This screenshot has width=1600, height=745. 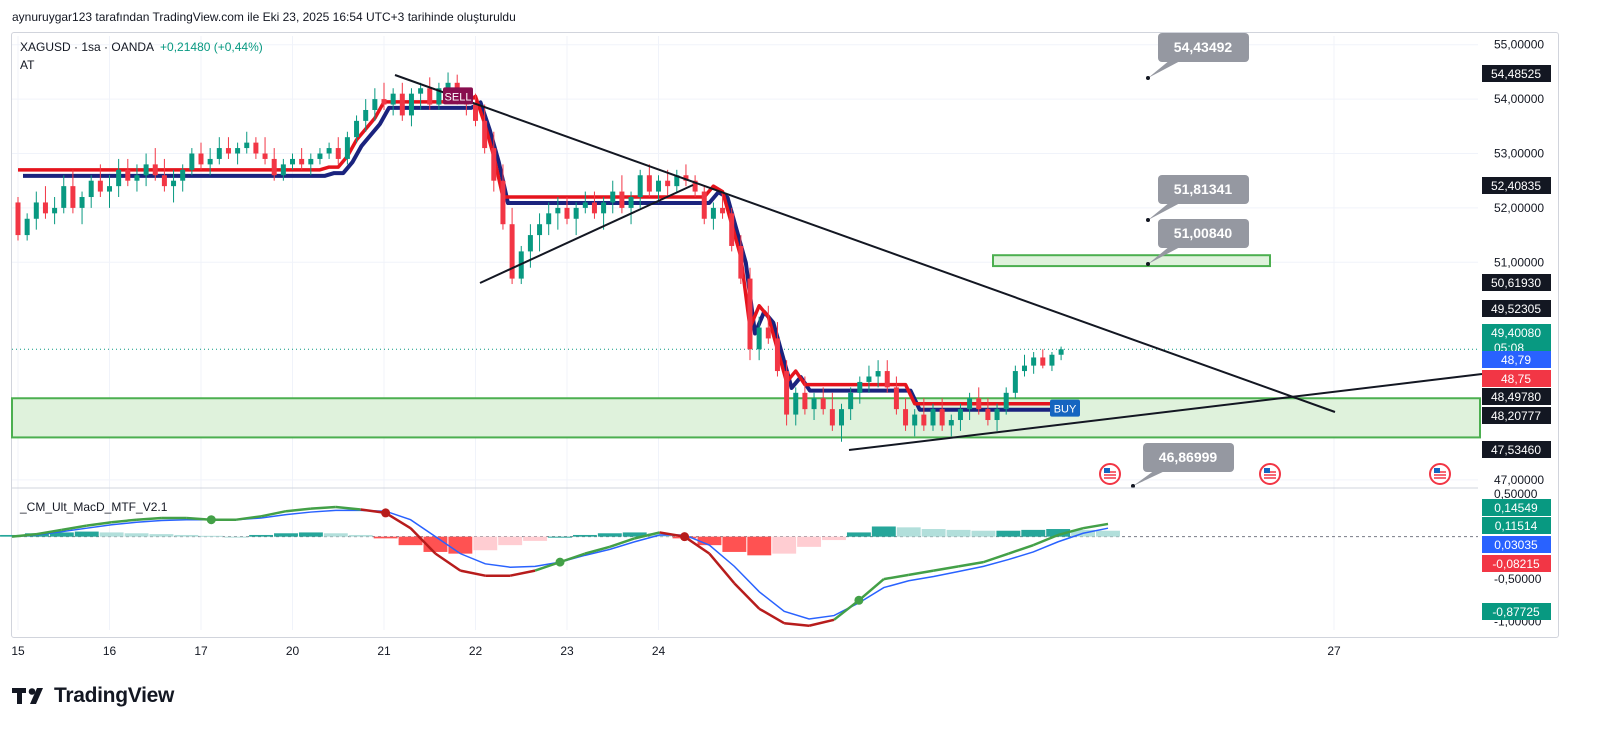 I want to click on y-tick-label: 55,00000, so click(x=1519, y=45).